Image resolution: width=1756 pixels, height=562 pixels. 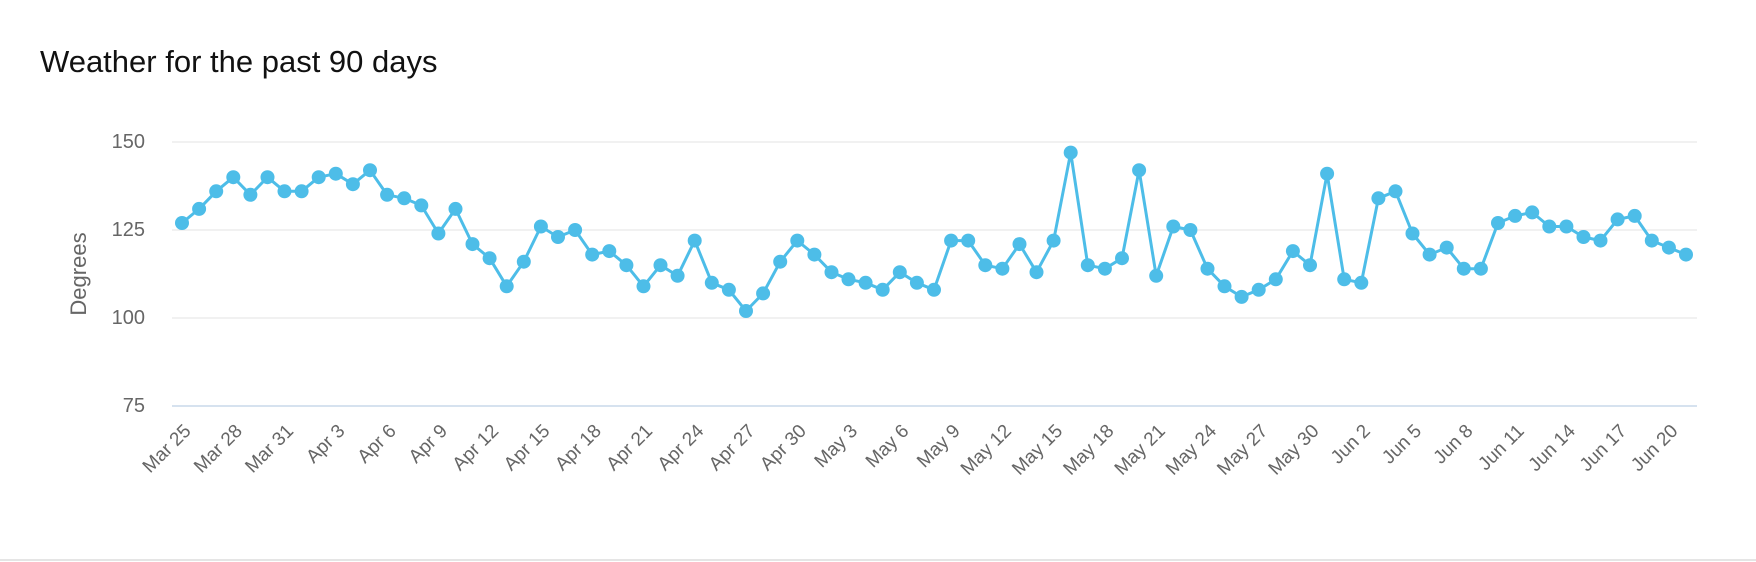 I want to click on x-tick-label: Jun 17, so click(x=1603, y=448).